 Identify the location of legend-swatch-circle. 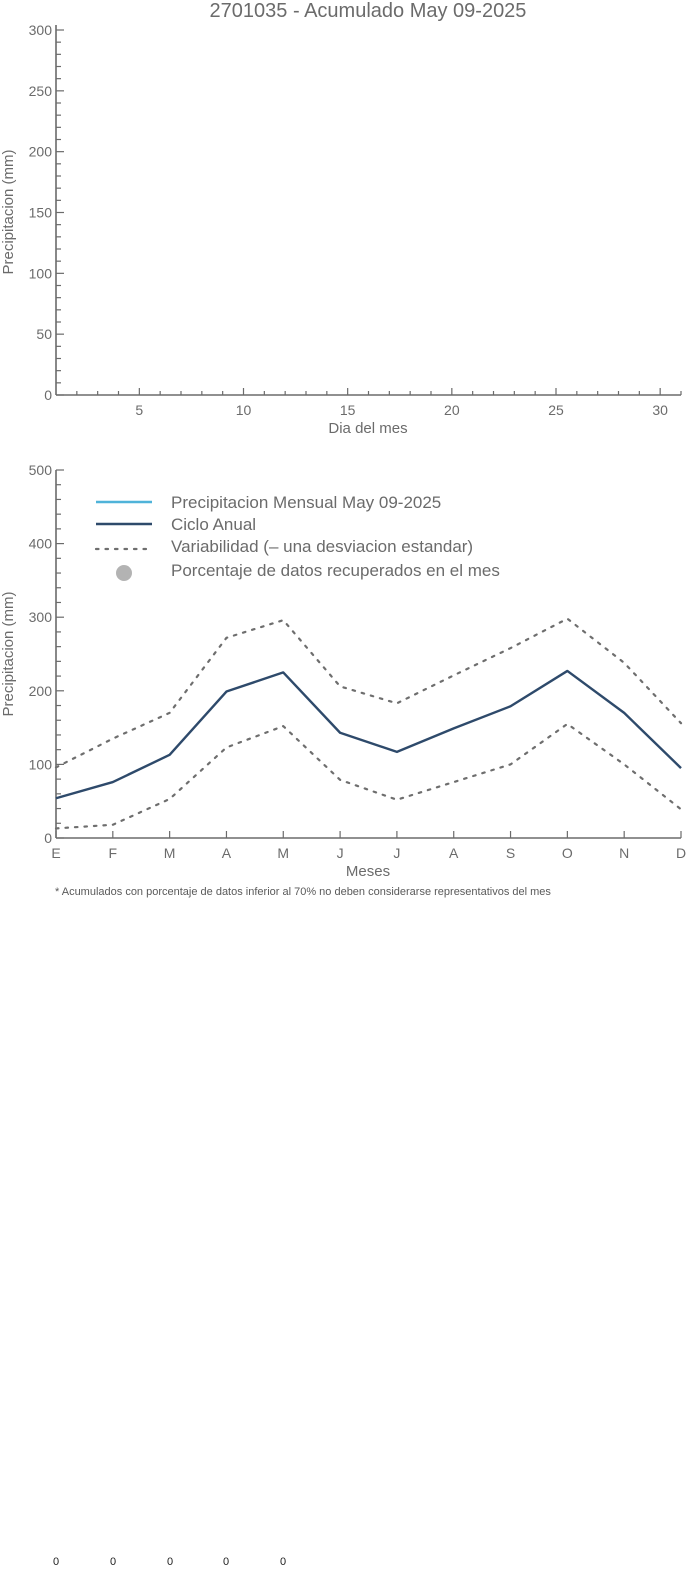
(124, 573).